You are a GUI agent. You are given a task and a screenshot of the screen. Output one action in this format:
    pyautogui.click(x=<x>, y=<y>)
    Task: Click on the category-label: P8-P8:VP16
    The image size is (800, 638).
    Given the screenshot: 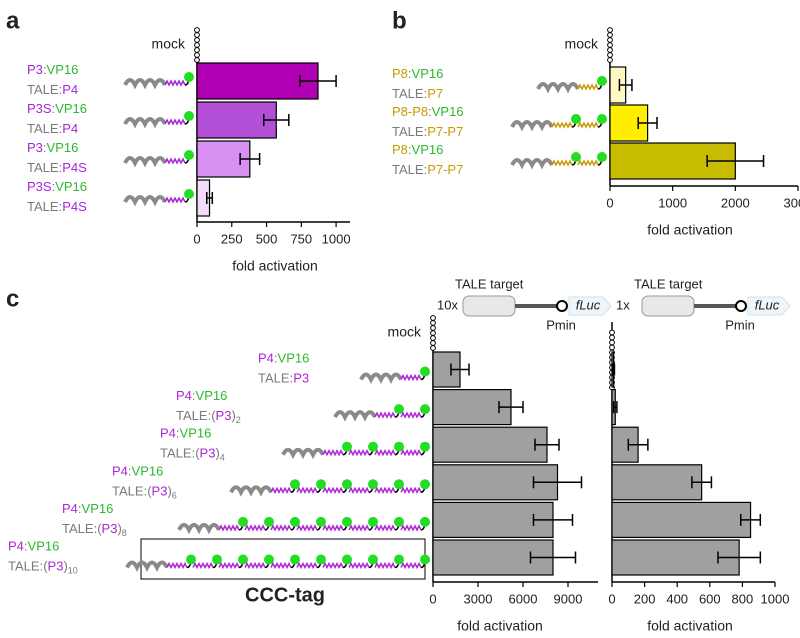 What is the action you would take?
    pyautogui.click(x=428, y=111)
    